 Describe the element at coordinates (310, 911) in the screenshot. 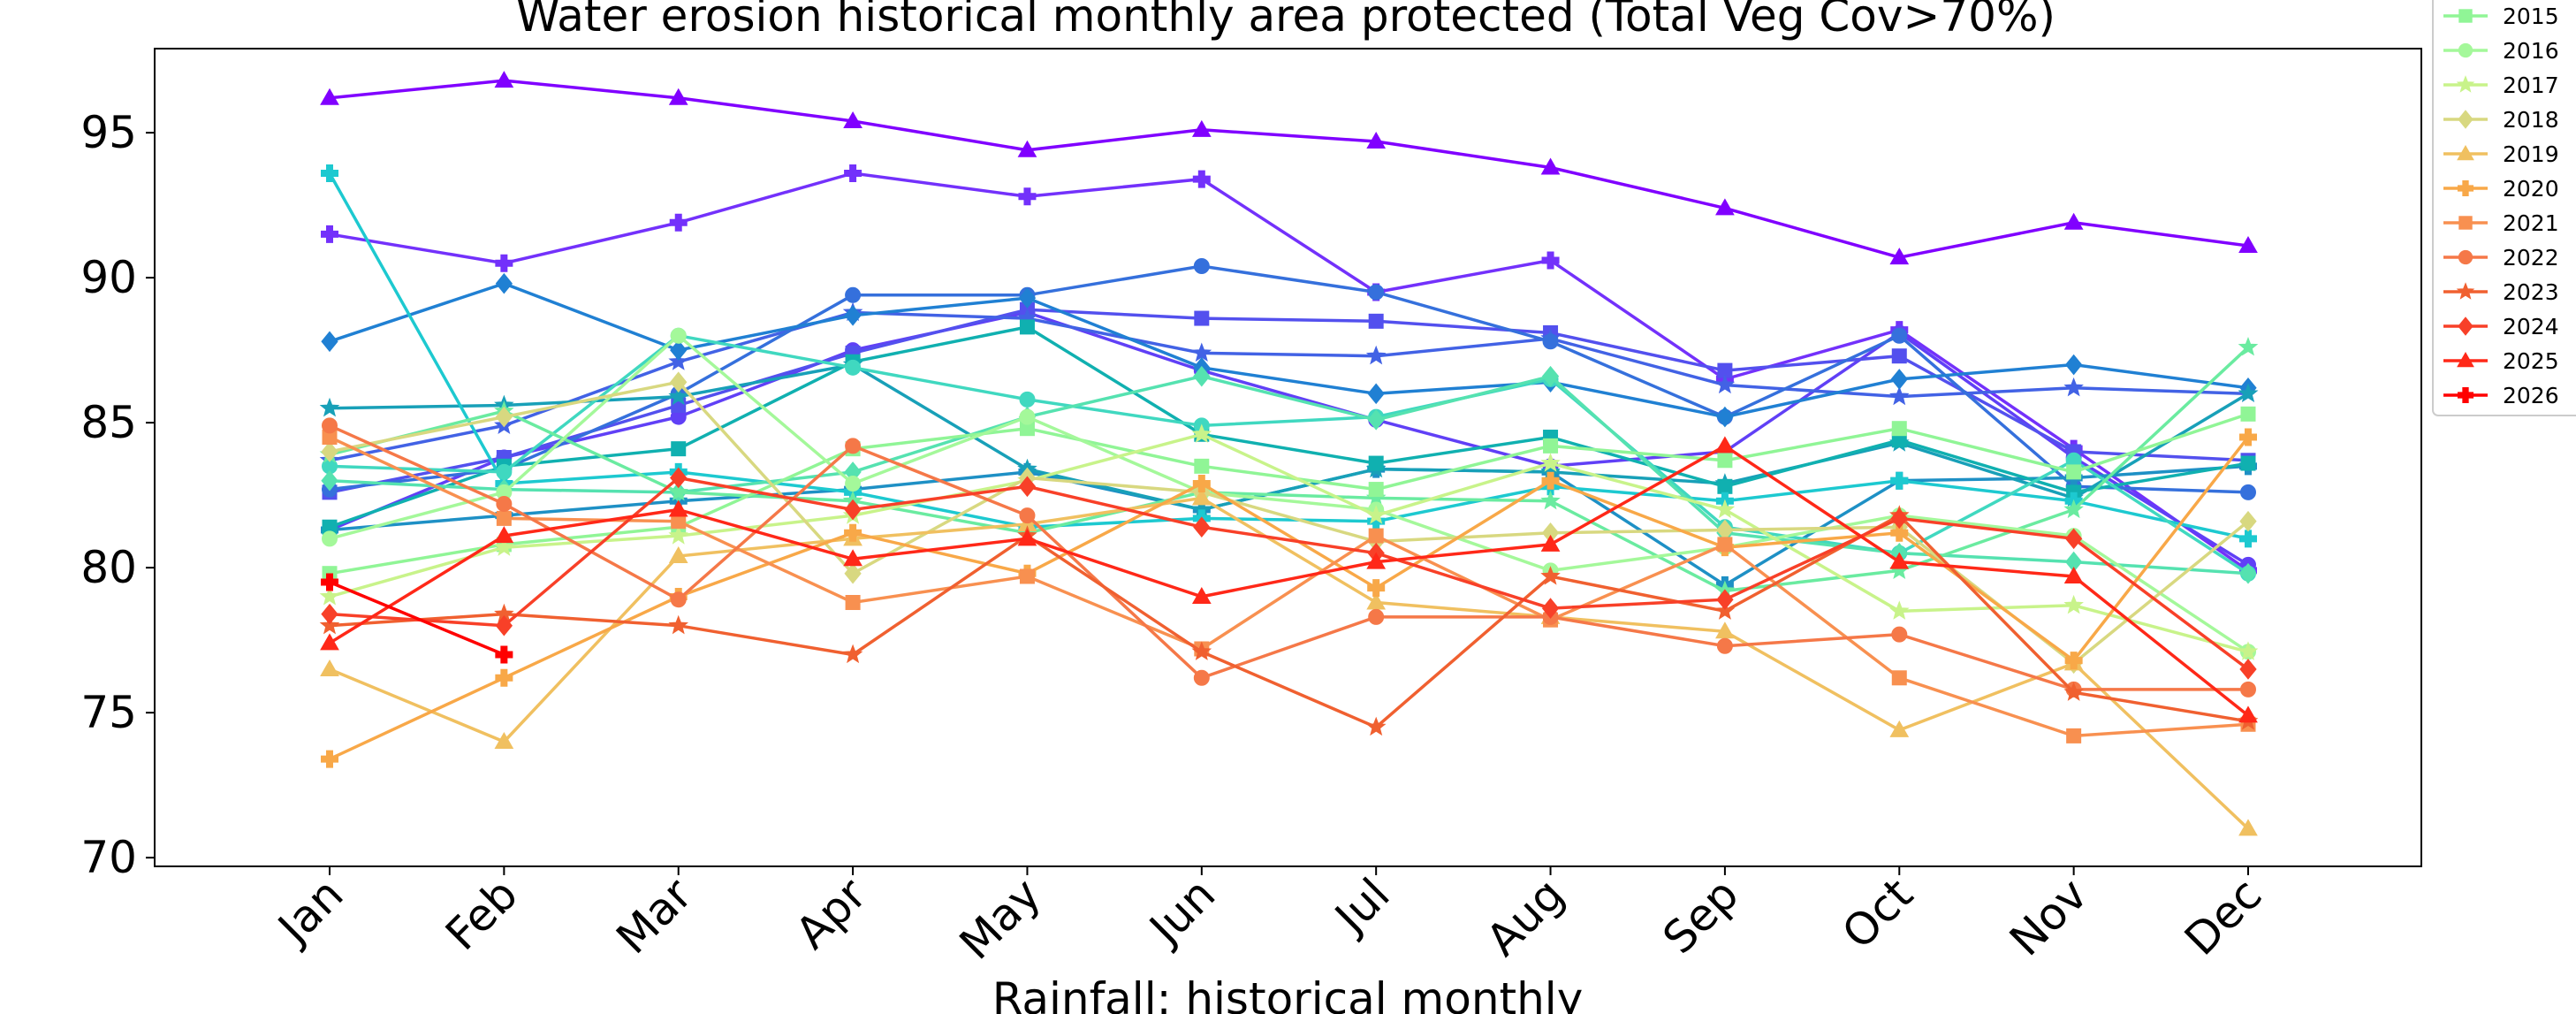

I see `x-tick-label: Jan` at that location.